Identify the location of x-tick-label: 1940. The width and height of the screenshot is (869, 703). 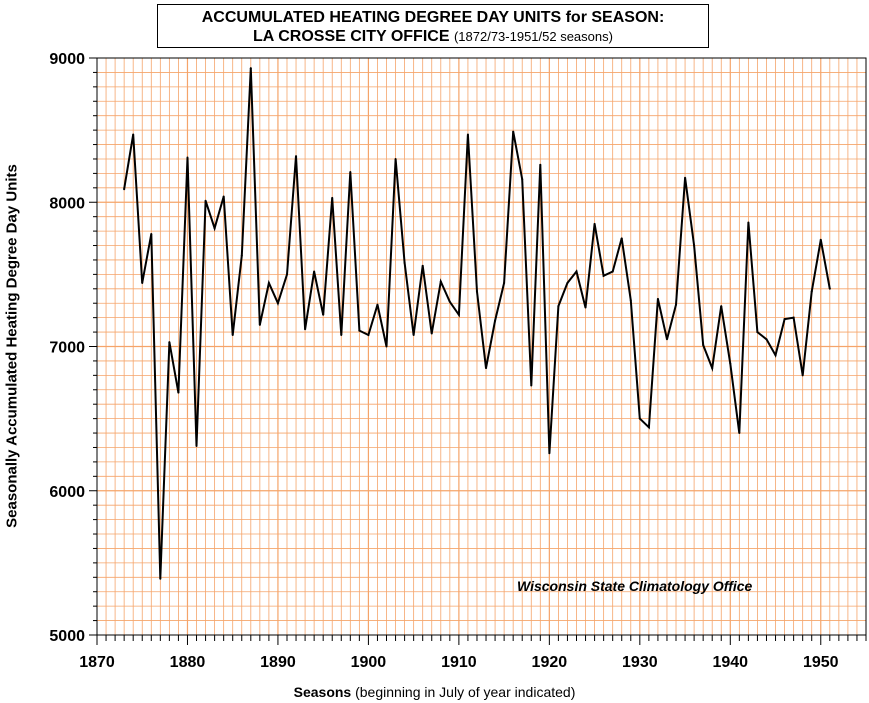
(730, 662).